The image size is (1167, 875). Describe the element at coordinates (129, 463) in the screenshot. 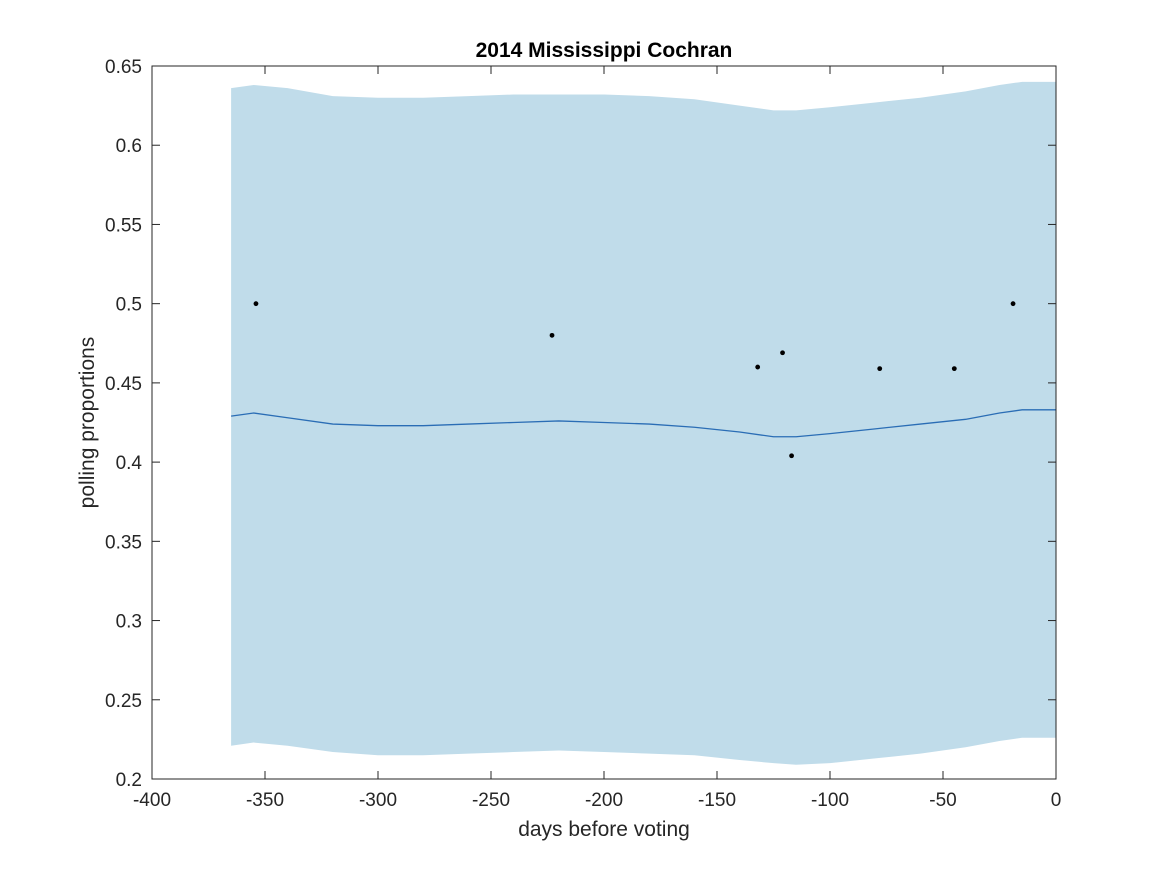

I see `y-tick-label: 0.4` at that location.